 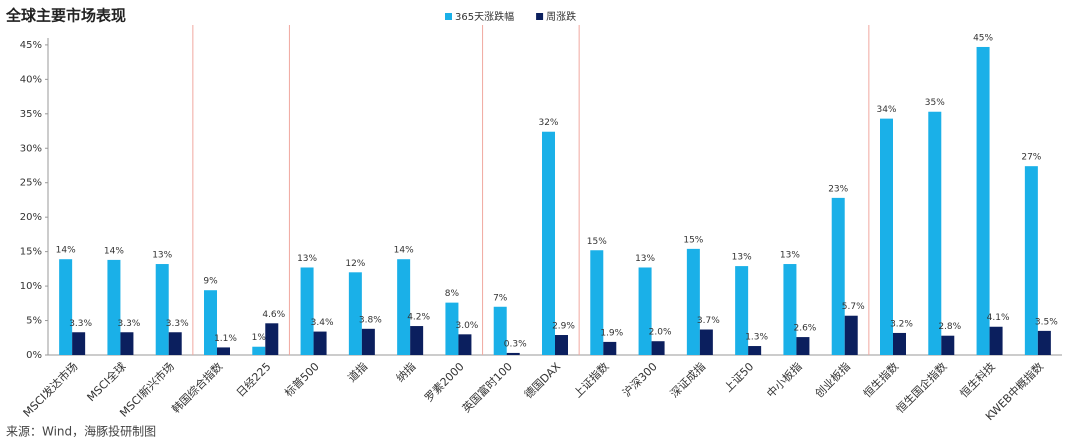 I want to click on value-label: 9%, so click(x=210, y=282).